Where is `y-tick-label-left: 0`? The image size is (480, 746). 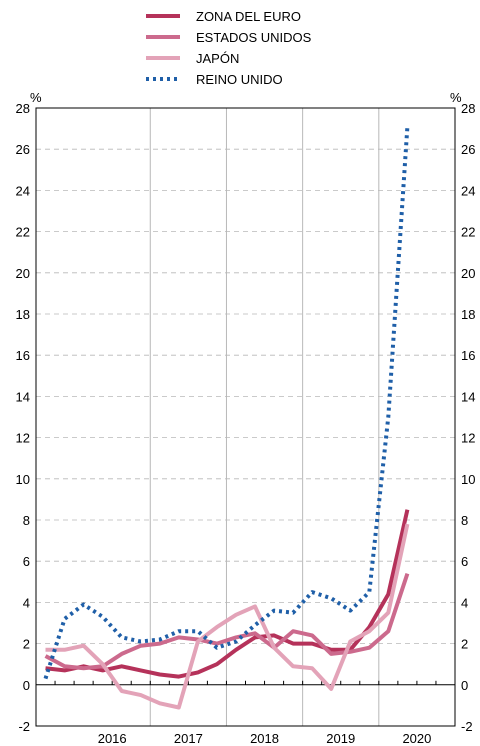 y-tick-label-left: 0 is located at coordinates (26, 685).